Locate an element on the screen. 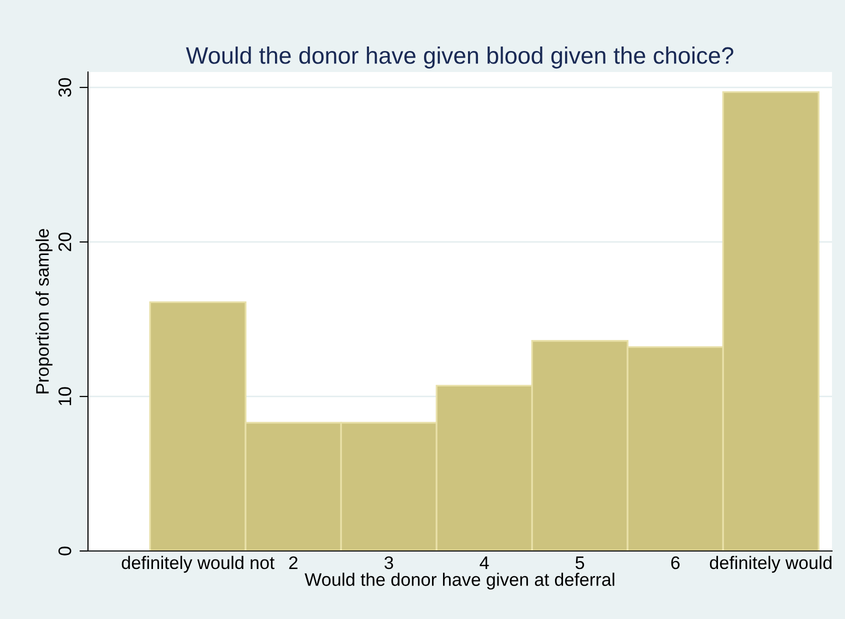  x-tick-label: 2 is located at coordinates (293, 562).